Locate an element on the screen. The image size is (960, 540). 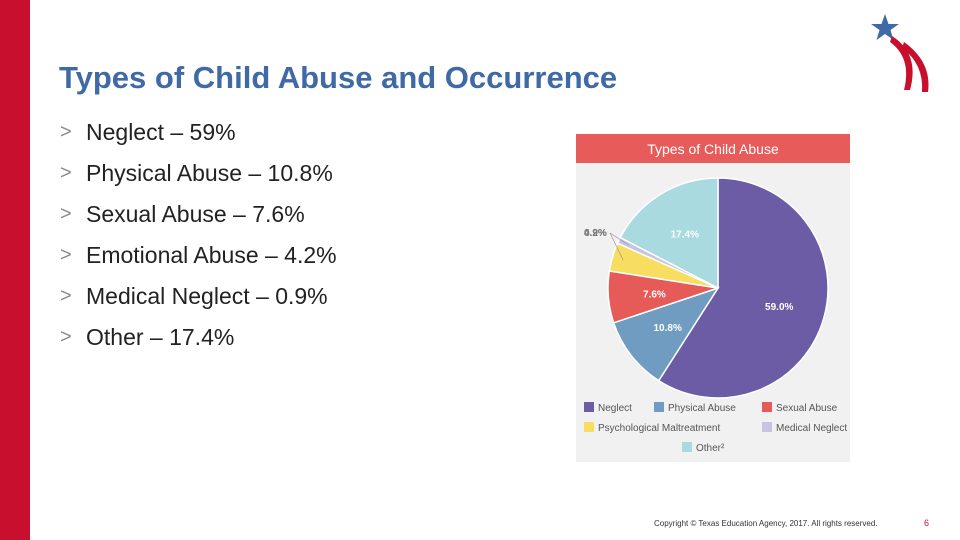
left-accent-bar is located at coordinates (15, 270).